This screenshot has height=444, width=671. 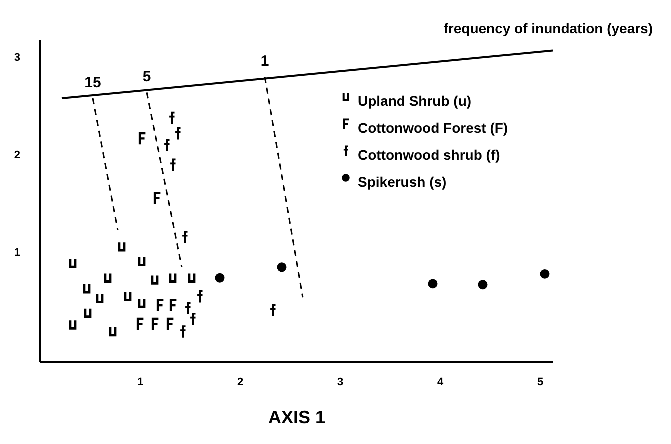 What do you see at coordinates (140, 382) in the screenshot?
I see `x-tick-label: 1` at bounding box center [140, 382].